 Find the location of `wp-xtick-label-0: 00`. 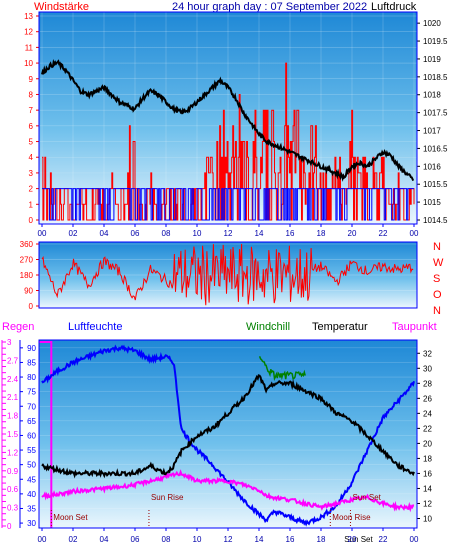

wp-xtick-label-0: 00 is located at coordinates (42, 233).